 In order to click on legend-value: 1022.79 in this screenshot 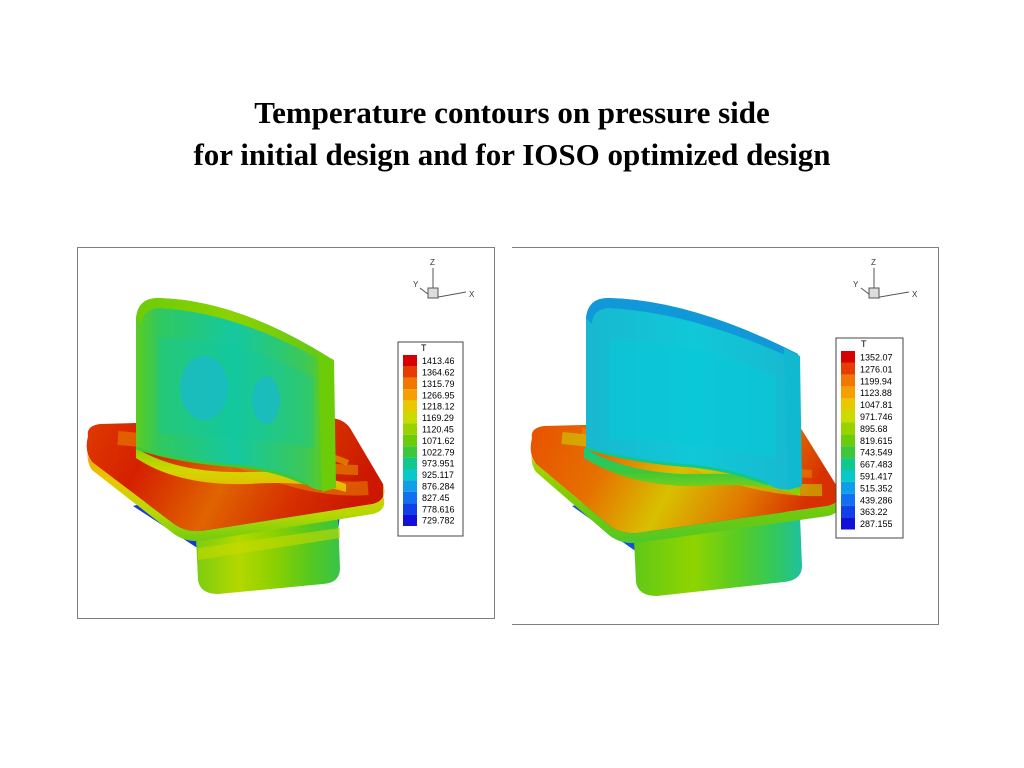, I will do `click(438, 452)`.